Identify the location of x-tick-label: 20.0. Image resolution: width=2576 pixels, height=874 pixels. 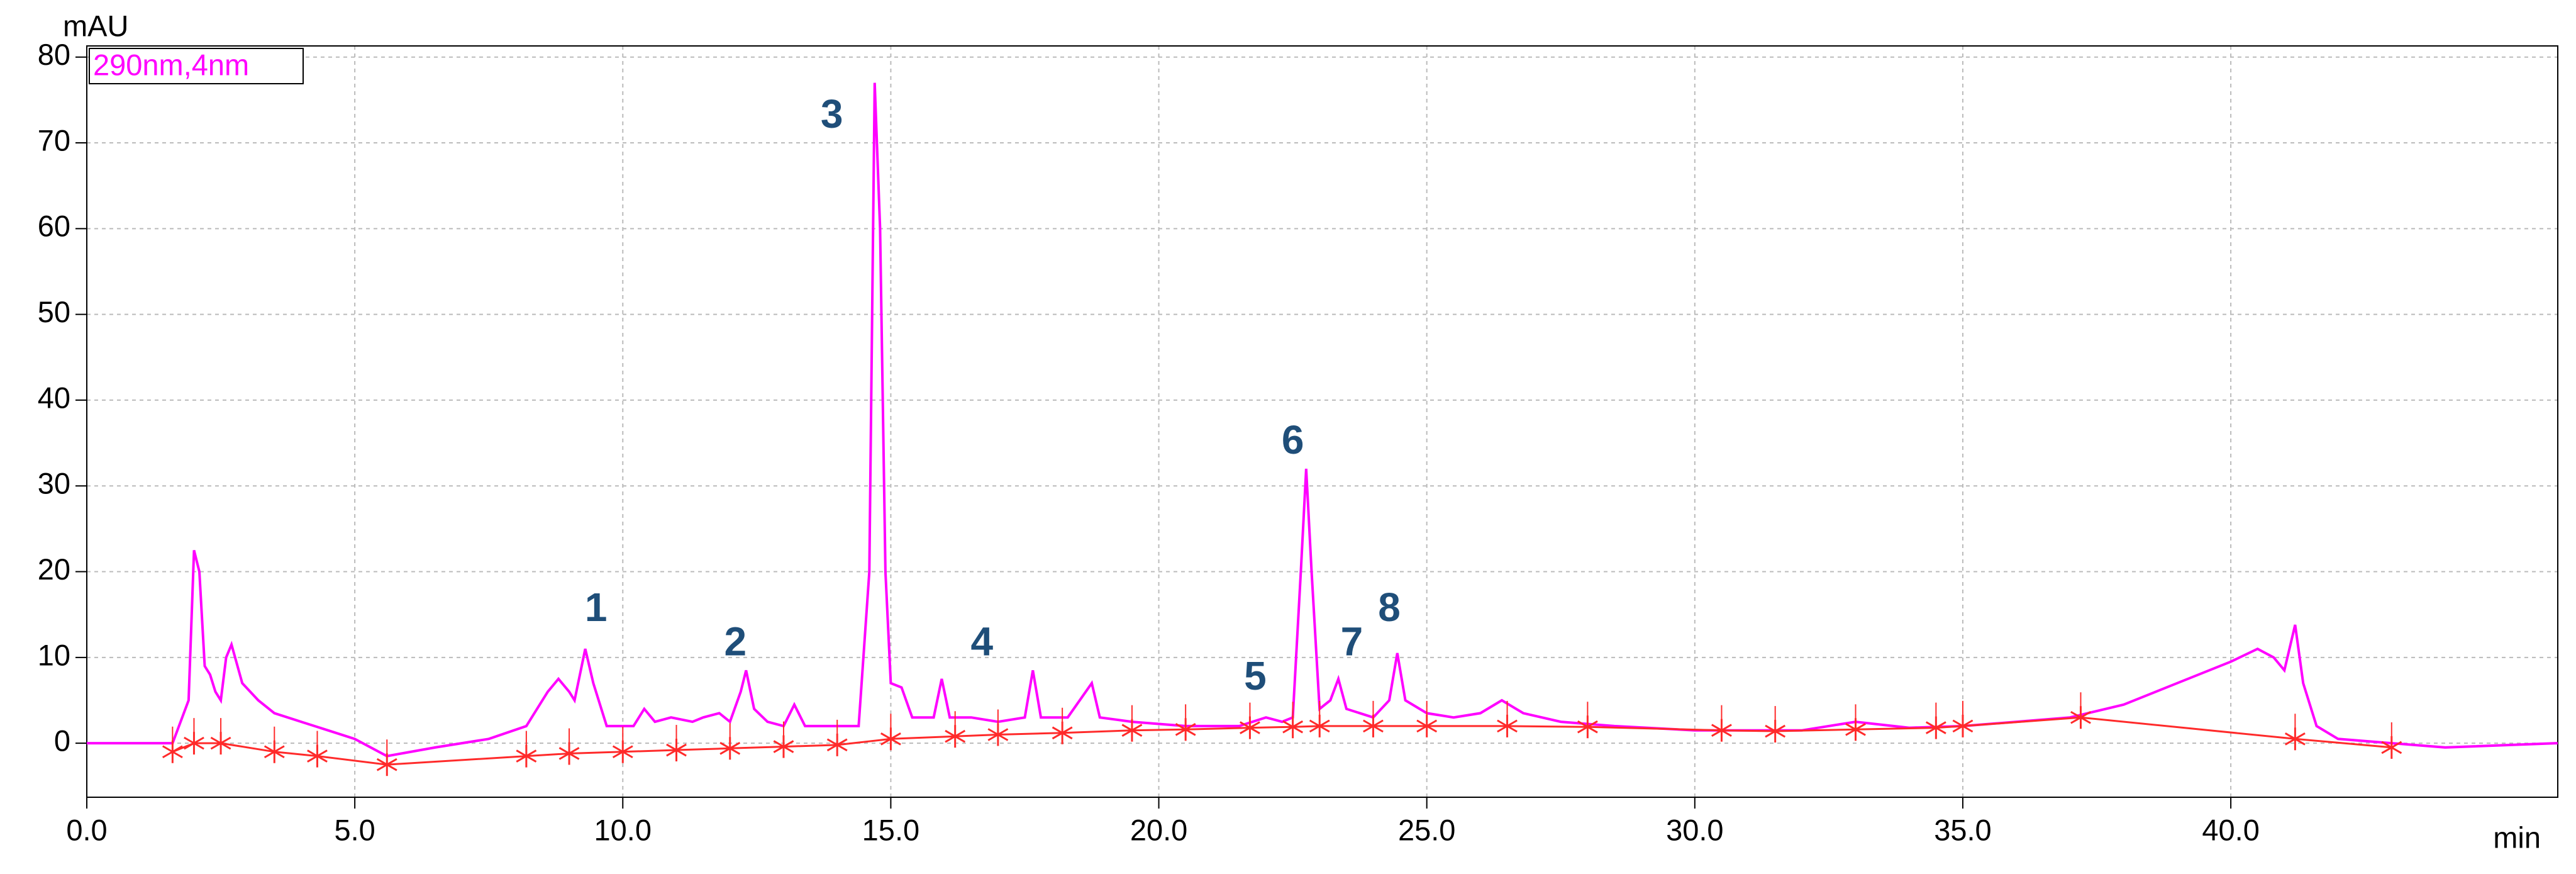
(1158, 829).